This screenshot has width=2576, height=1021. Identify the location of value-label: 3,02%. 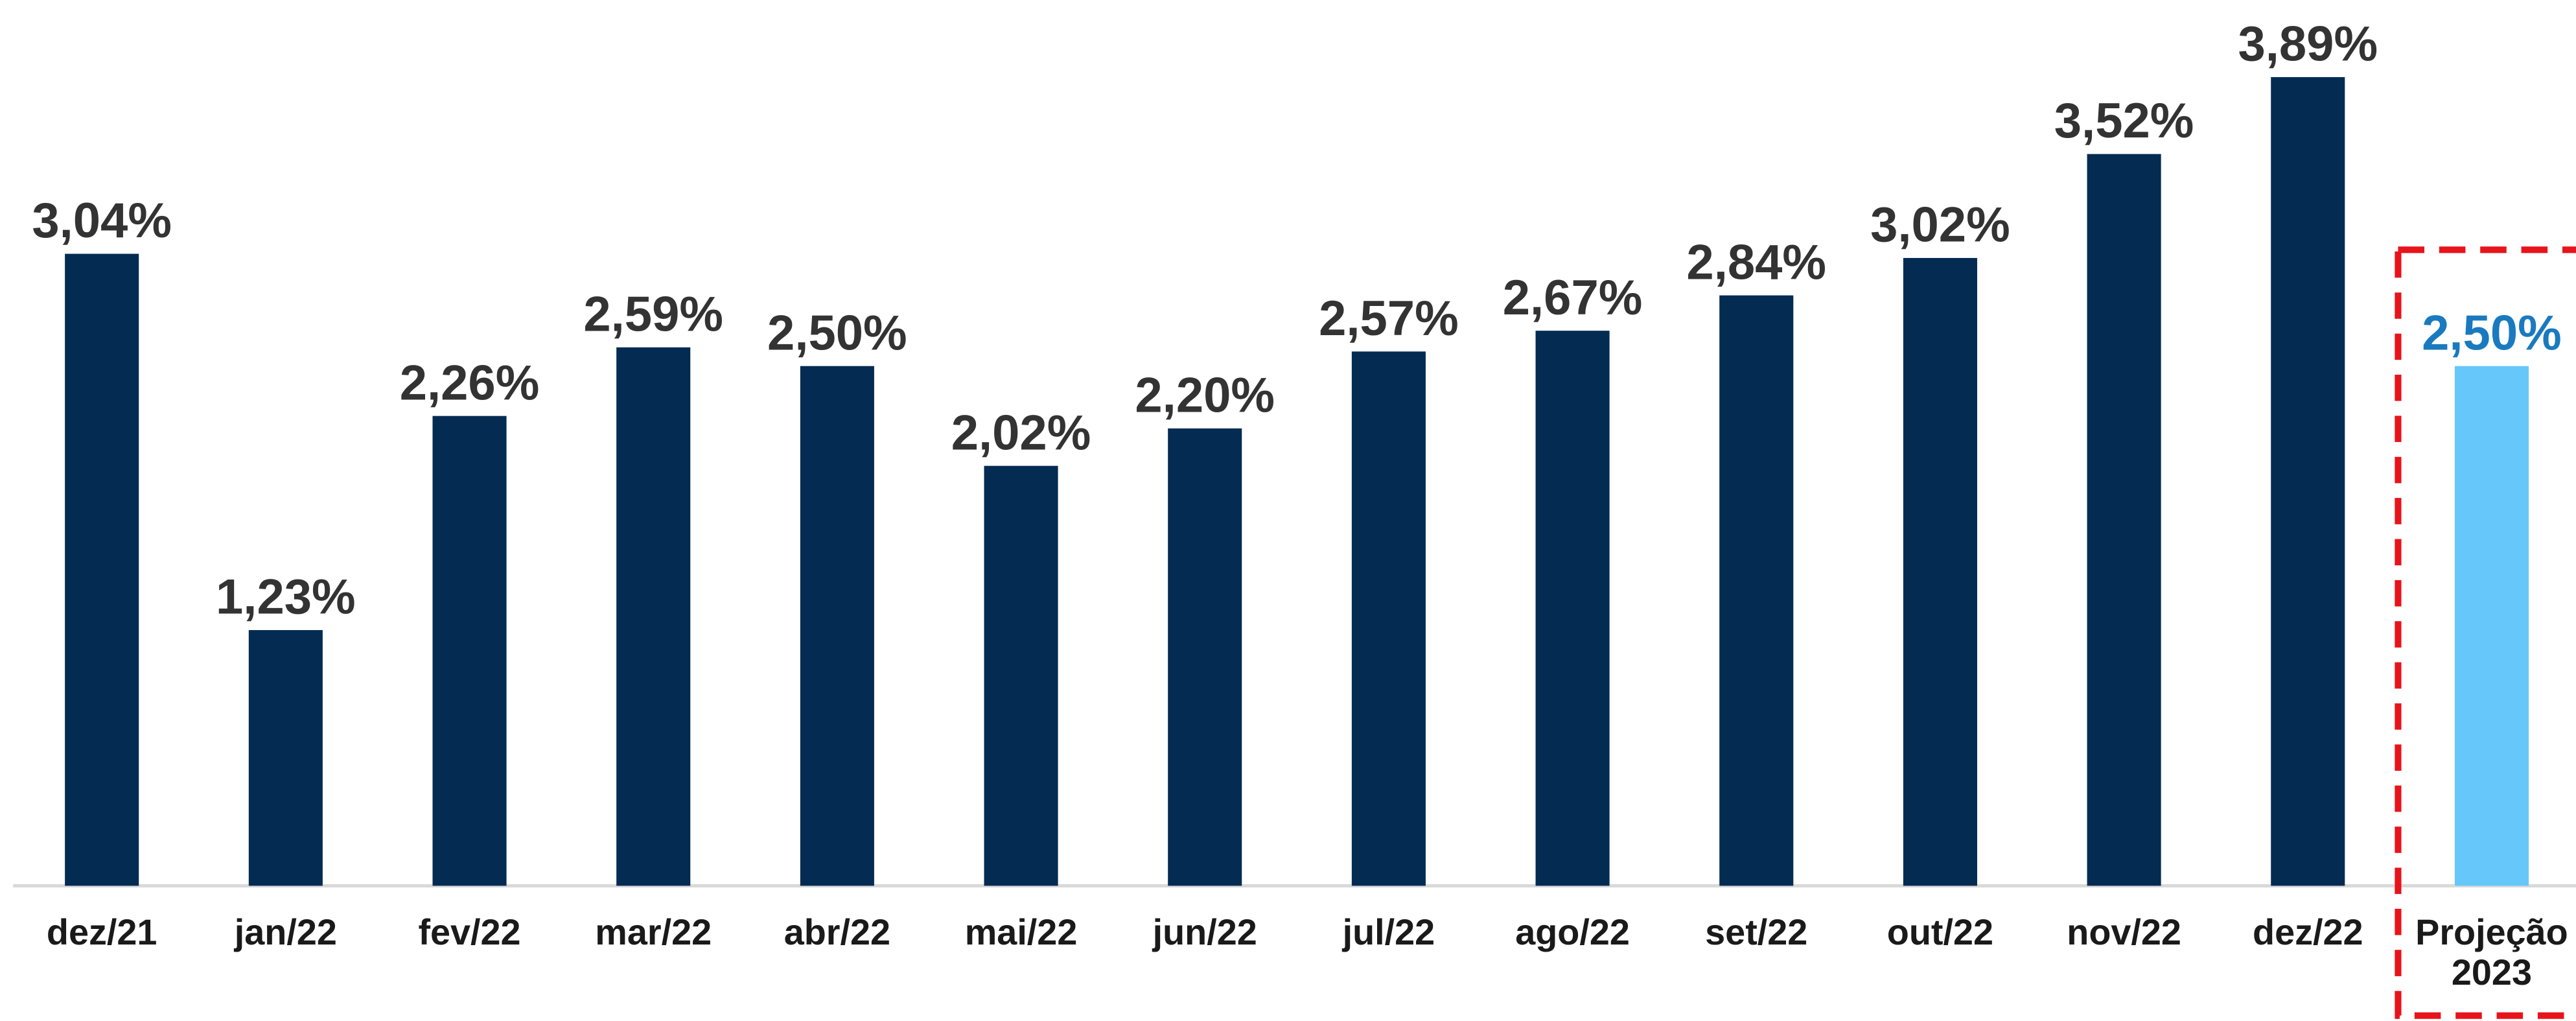
(1940, 225).